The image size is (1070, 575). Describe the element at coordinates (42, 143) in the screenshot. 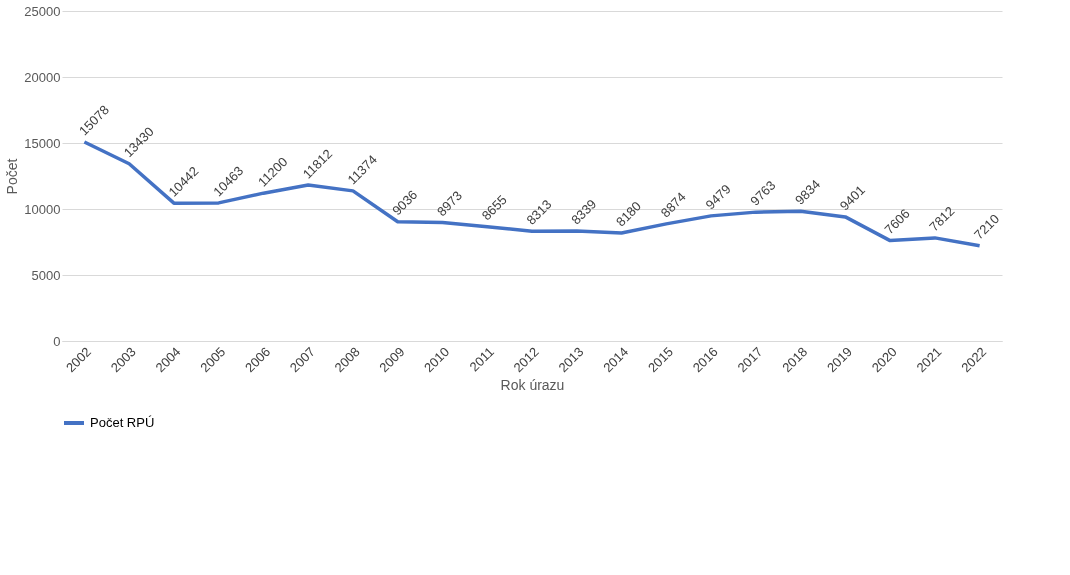

I see `y-tick-label: 15000` at that location.